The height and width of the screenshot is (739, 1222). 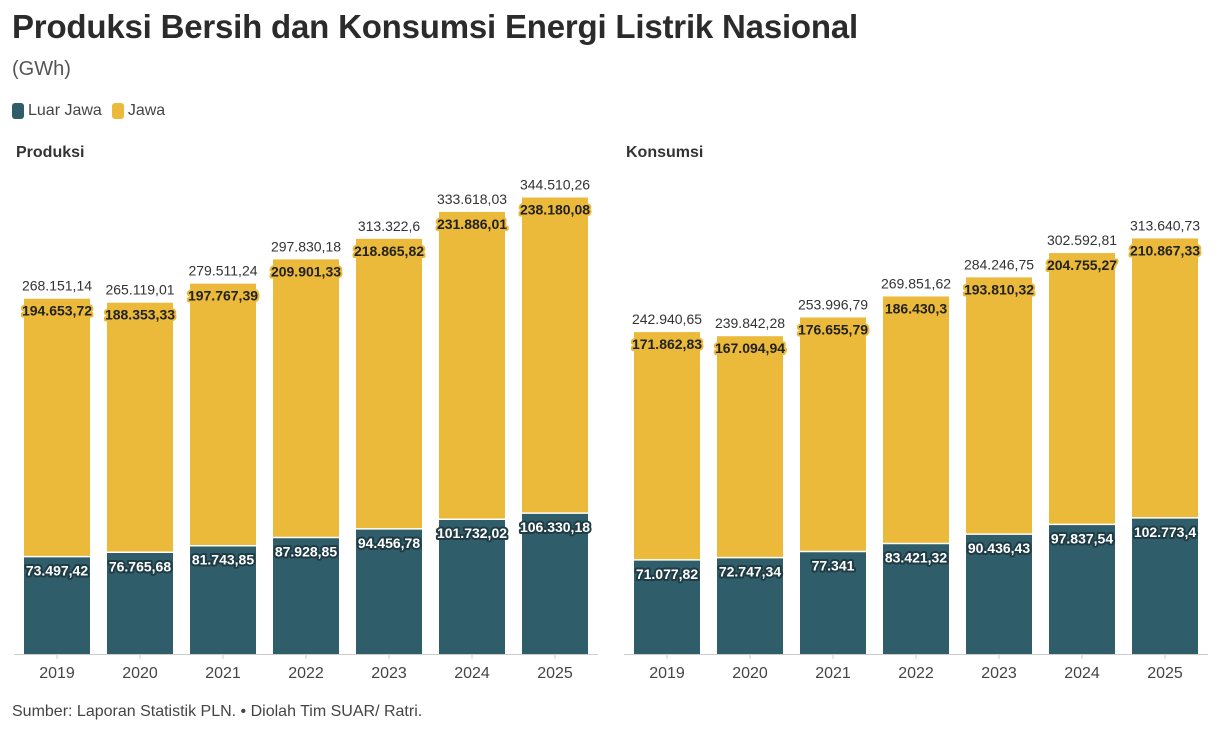 What do you see at coordinates (389, 591) in the screenshot?
I see `produksi-bar-luar-jawa-2023` at bounding box center [389, 591].